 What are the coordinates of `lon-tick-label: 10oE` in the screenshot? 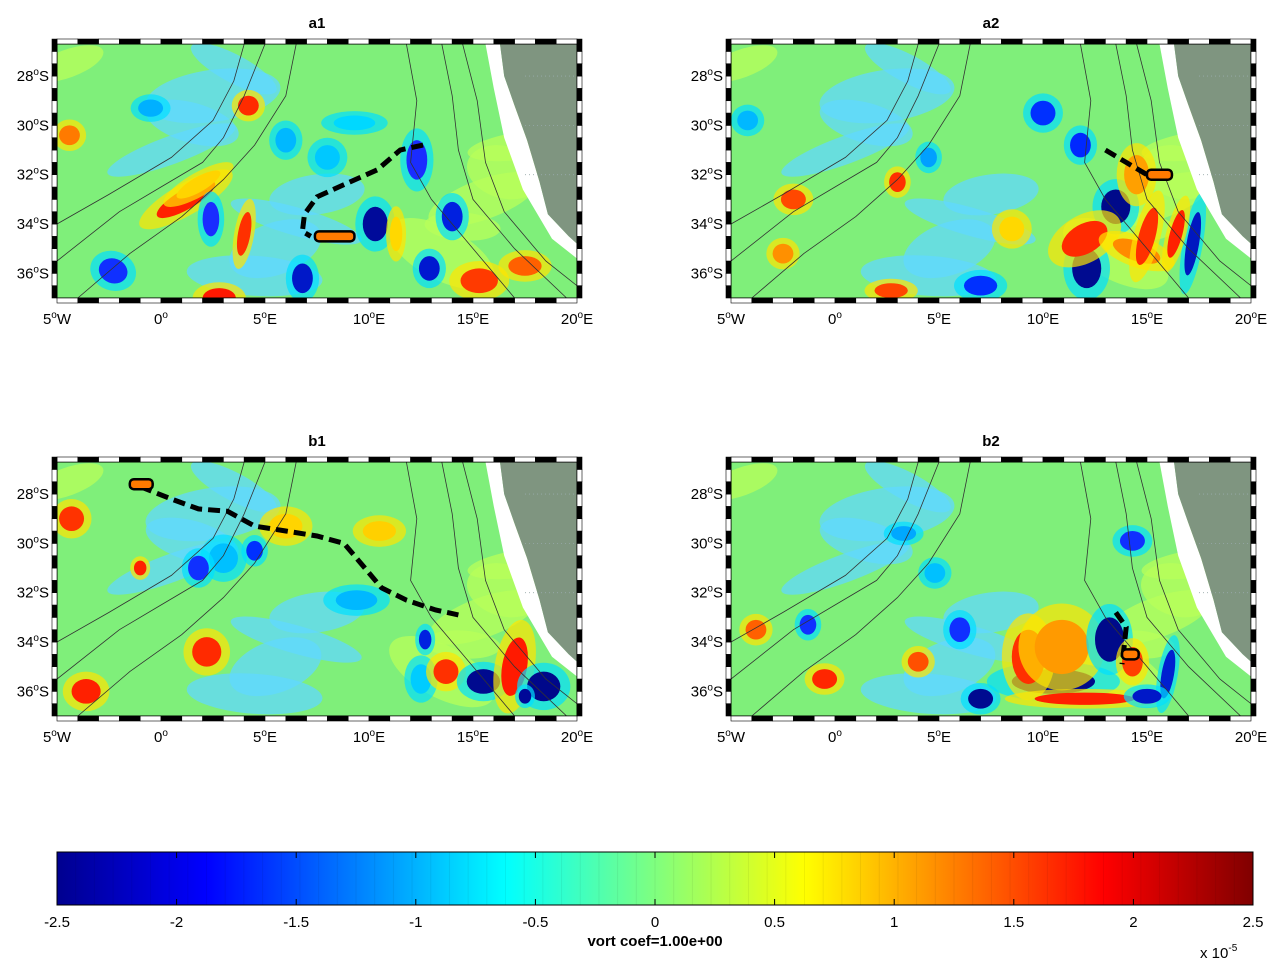 It's located at (369, 737).